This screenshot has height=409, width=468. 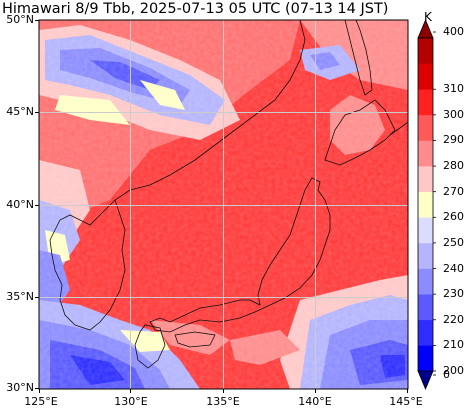 I want to click on colorbar-tick-label: 250, so click(x=453, y=242).